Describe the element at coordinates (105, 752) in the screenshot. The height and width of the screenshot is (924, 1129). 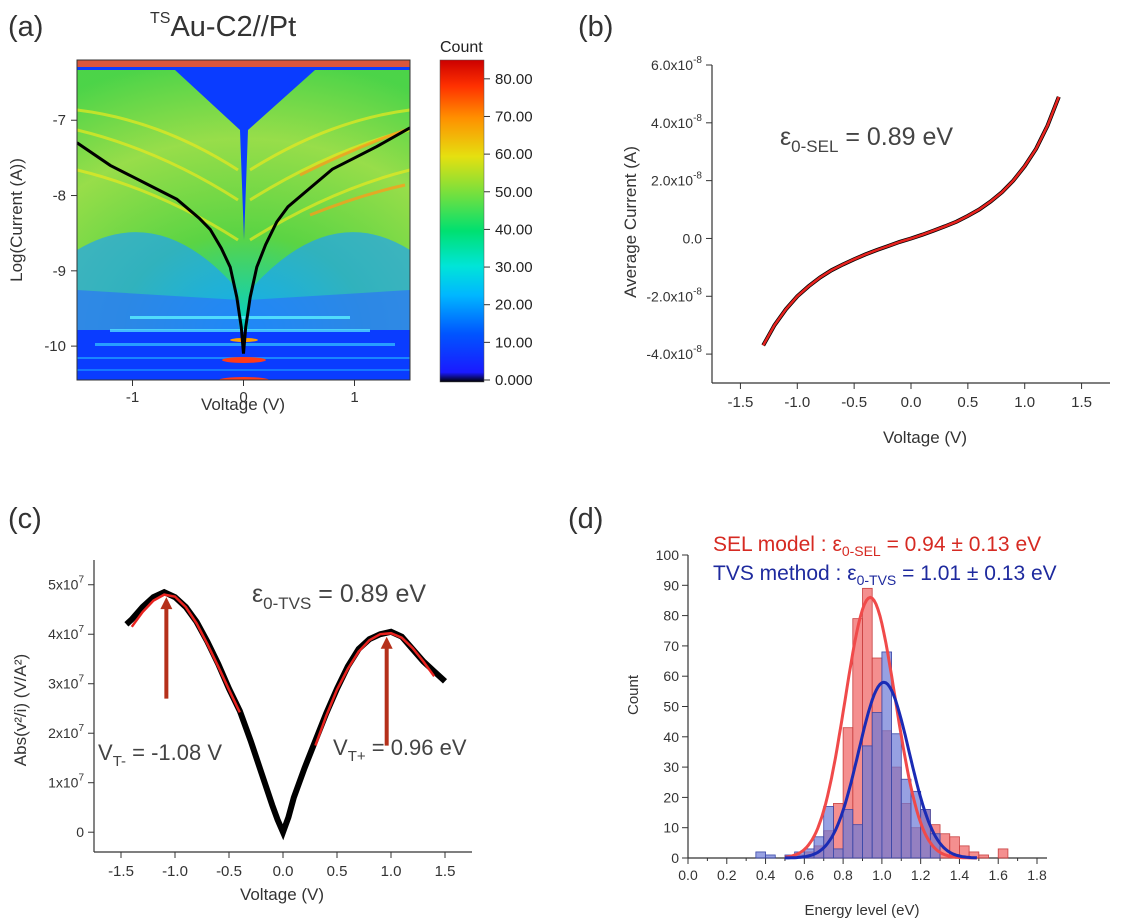
I see `vt-minus-v: V` at that location.